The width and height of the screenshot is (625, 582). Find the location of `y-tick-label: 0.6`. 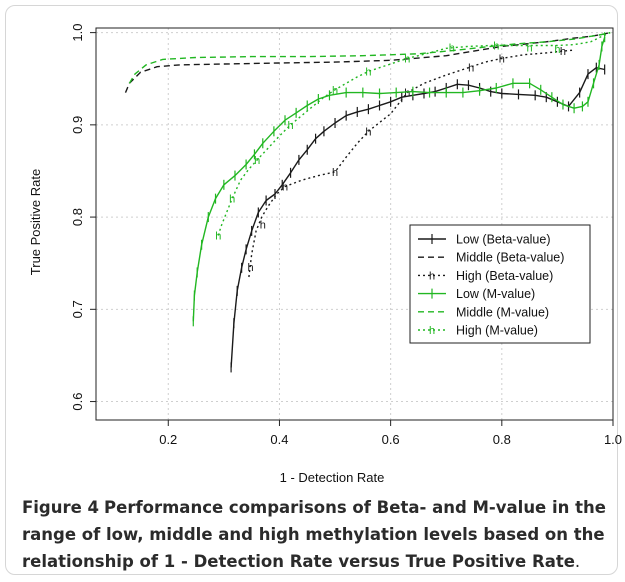

y-tick-label: 0.6 is located at coordinates (77, 402).